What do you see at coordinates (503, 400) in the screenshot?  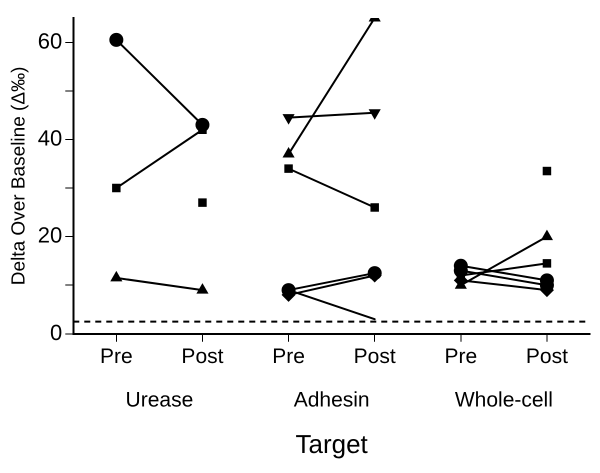 I see `text: Whole-cell` at bounding box center [503, 400].